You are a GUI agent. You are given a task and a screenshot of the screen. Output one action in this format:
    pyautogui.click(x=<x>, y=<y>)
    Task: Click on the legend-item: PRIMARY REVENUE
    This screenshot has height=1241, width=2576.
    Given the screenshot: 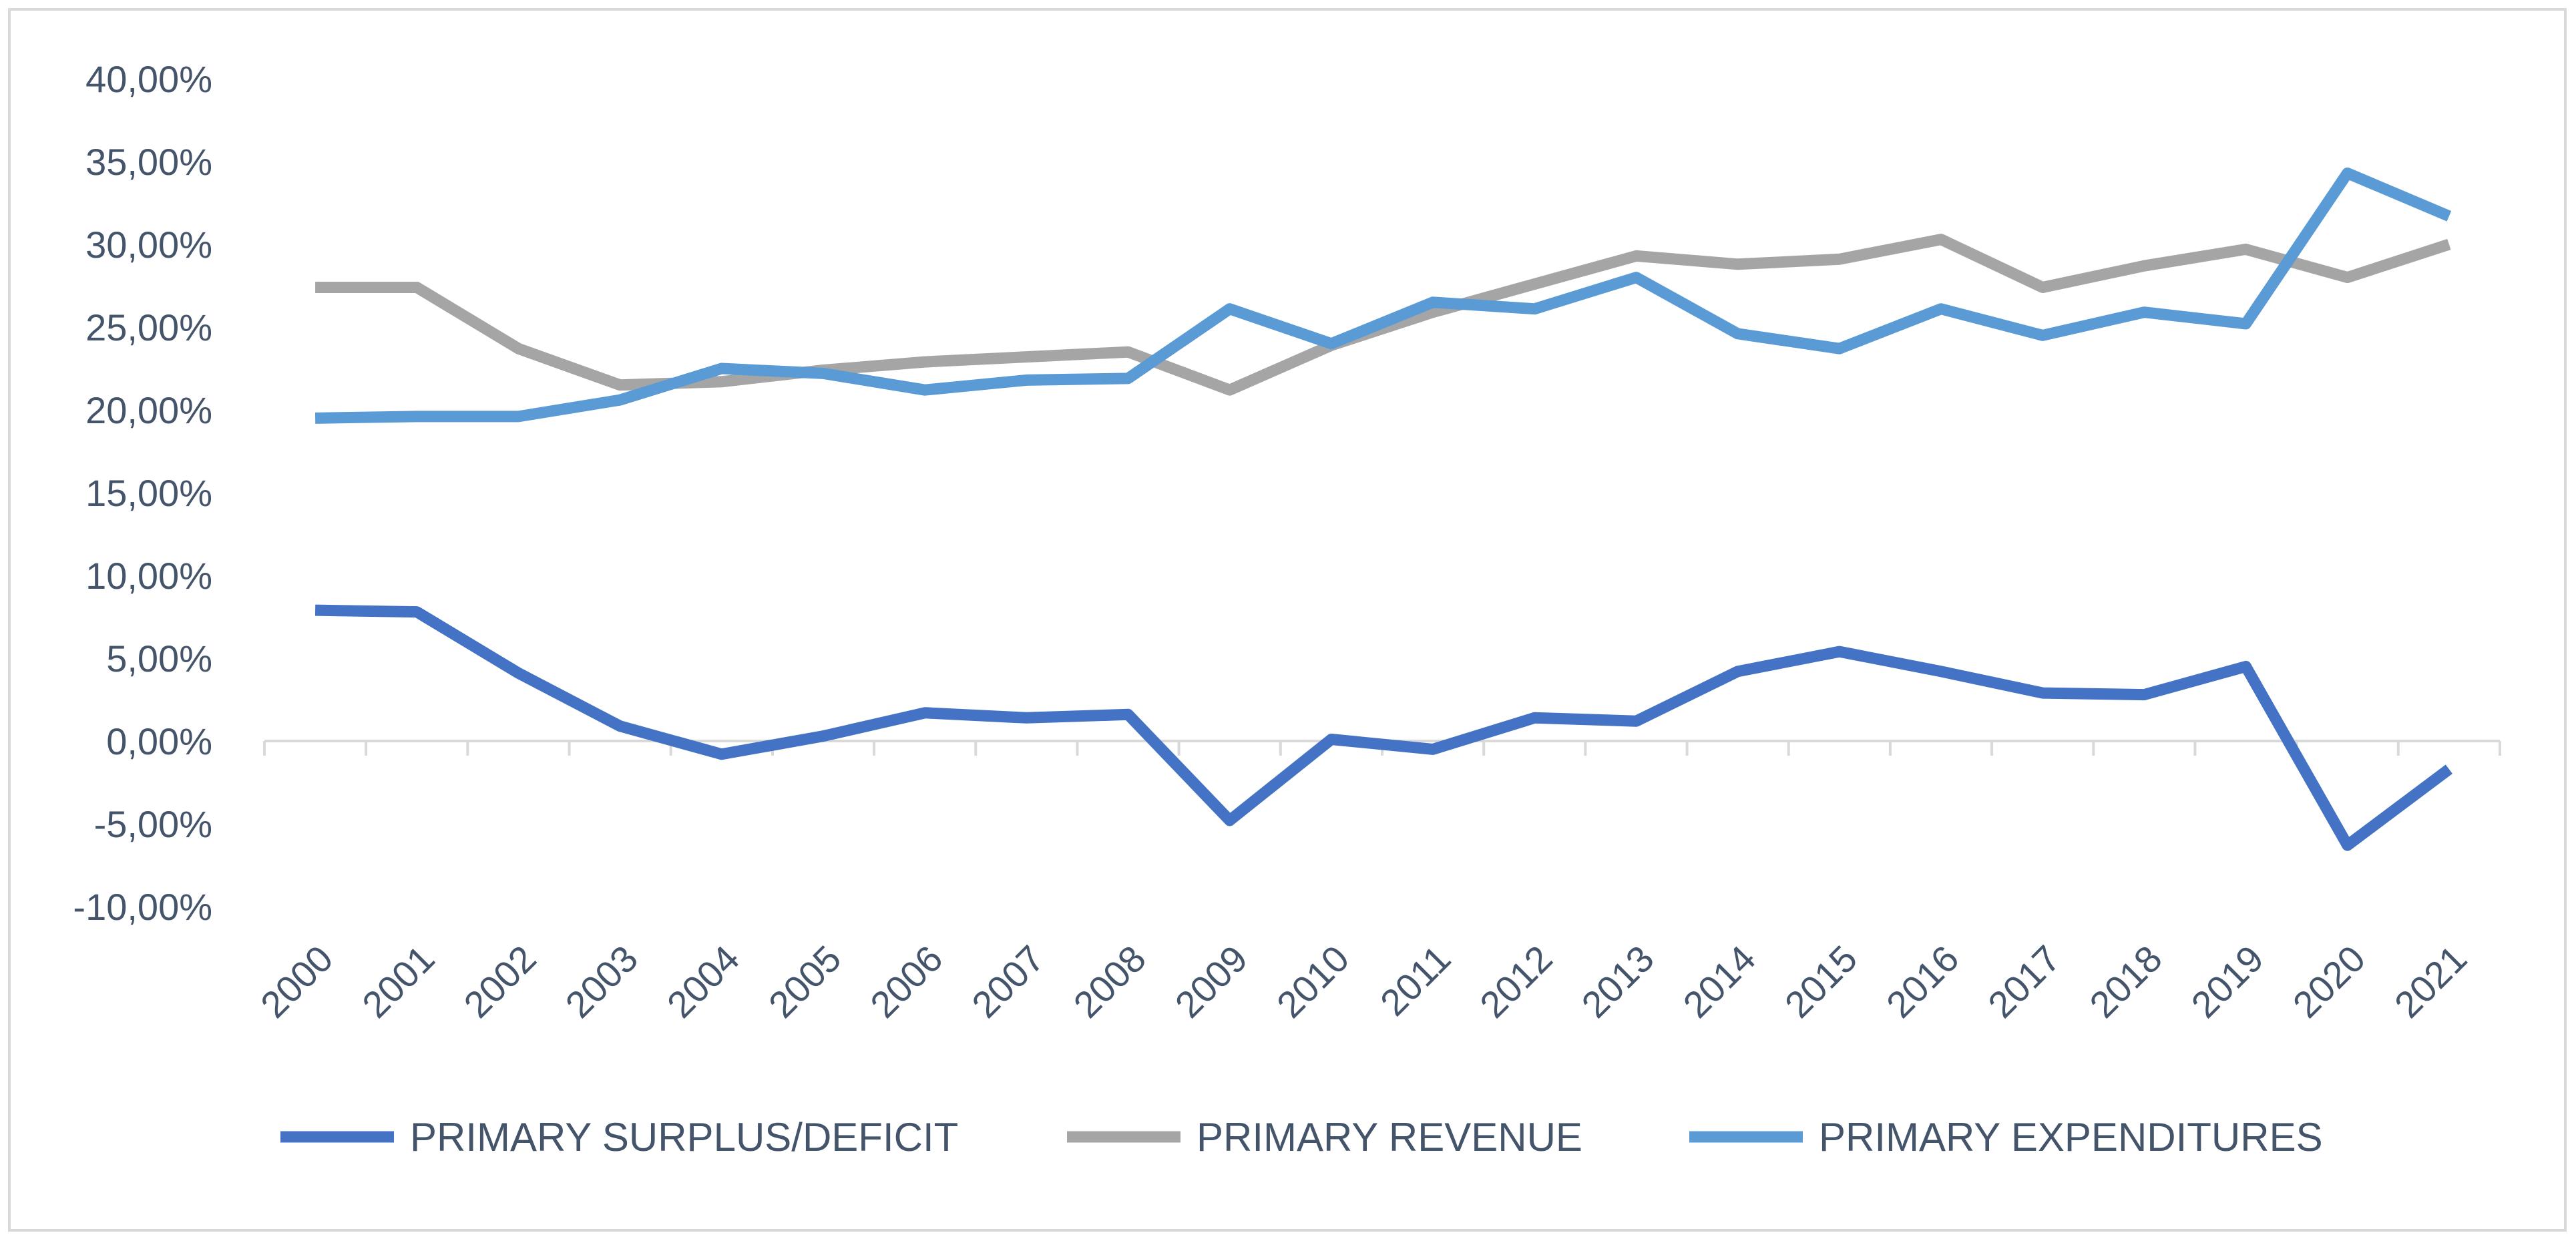 What is the action you would take?
    pyautogui.click(x=1324, y=1137)
    